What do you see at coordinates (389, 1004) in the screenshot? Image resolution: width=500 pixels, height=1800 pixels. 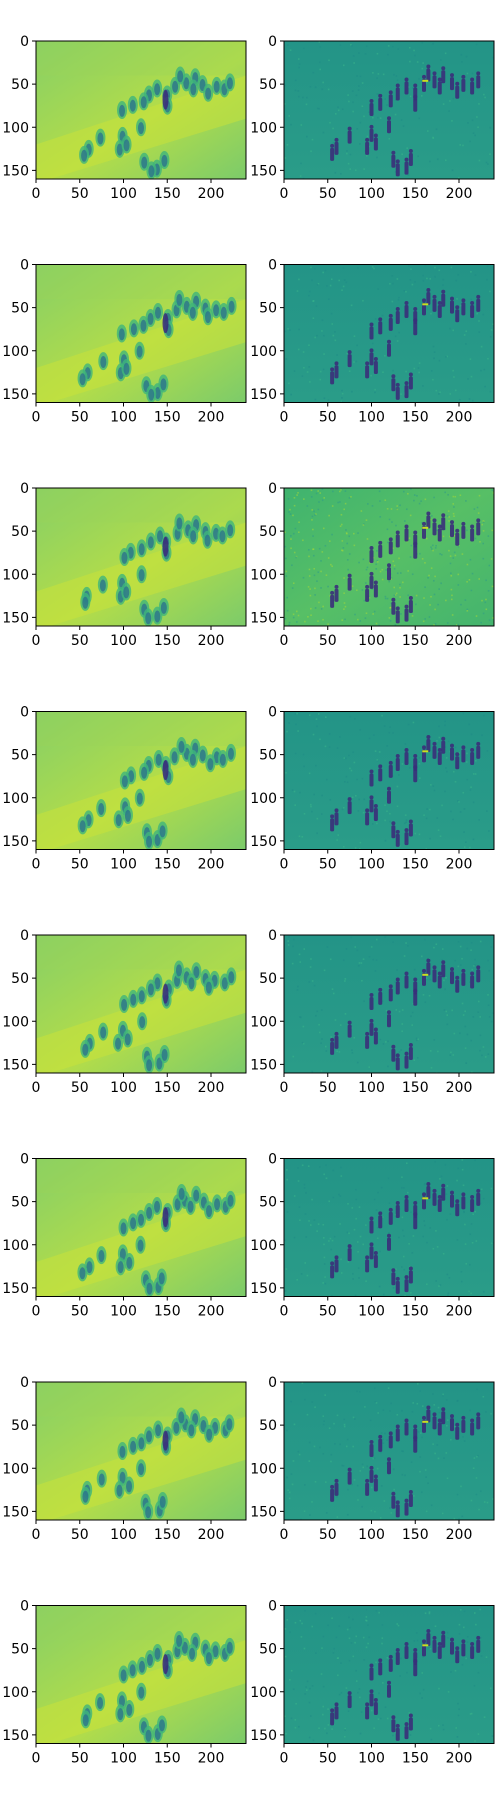 I see `panel-image` at bounding box center [389, 1004].